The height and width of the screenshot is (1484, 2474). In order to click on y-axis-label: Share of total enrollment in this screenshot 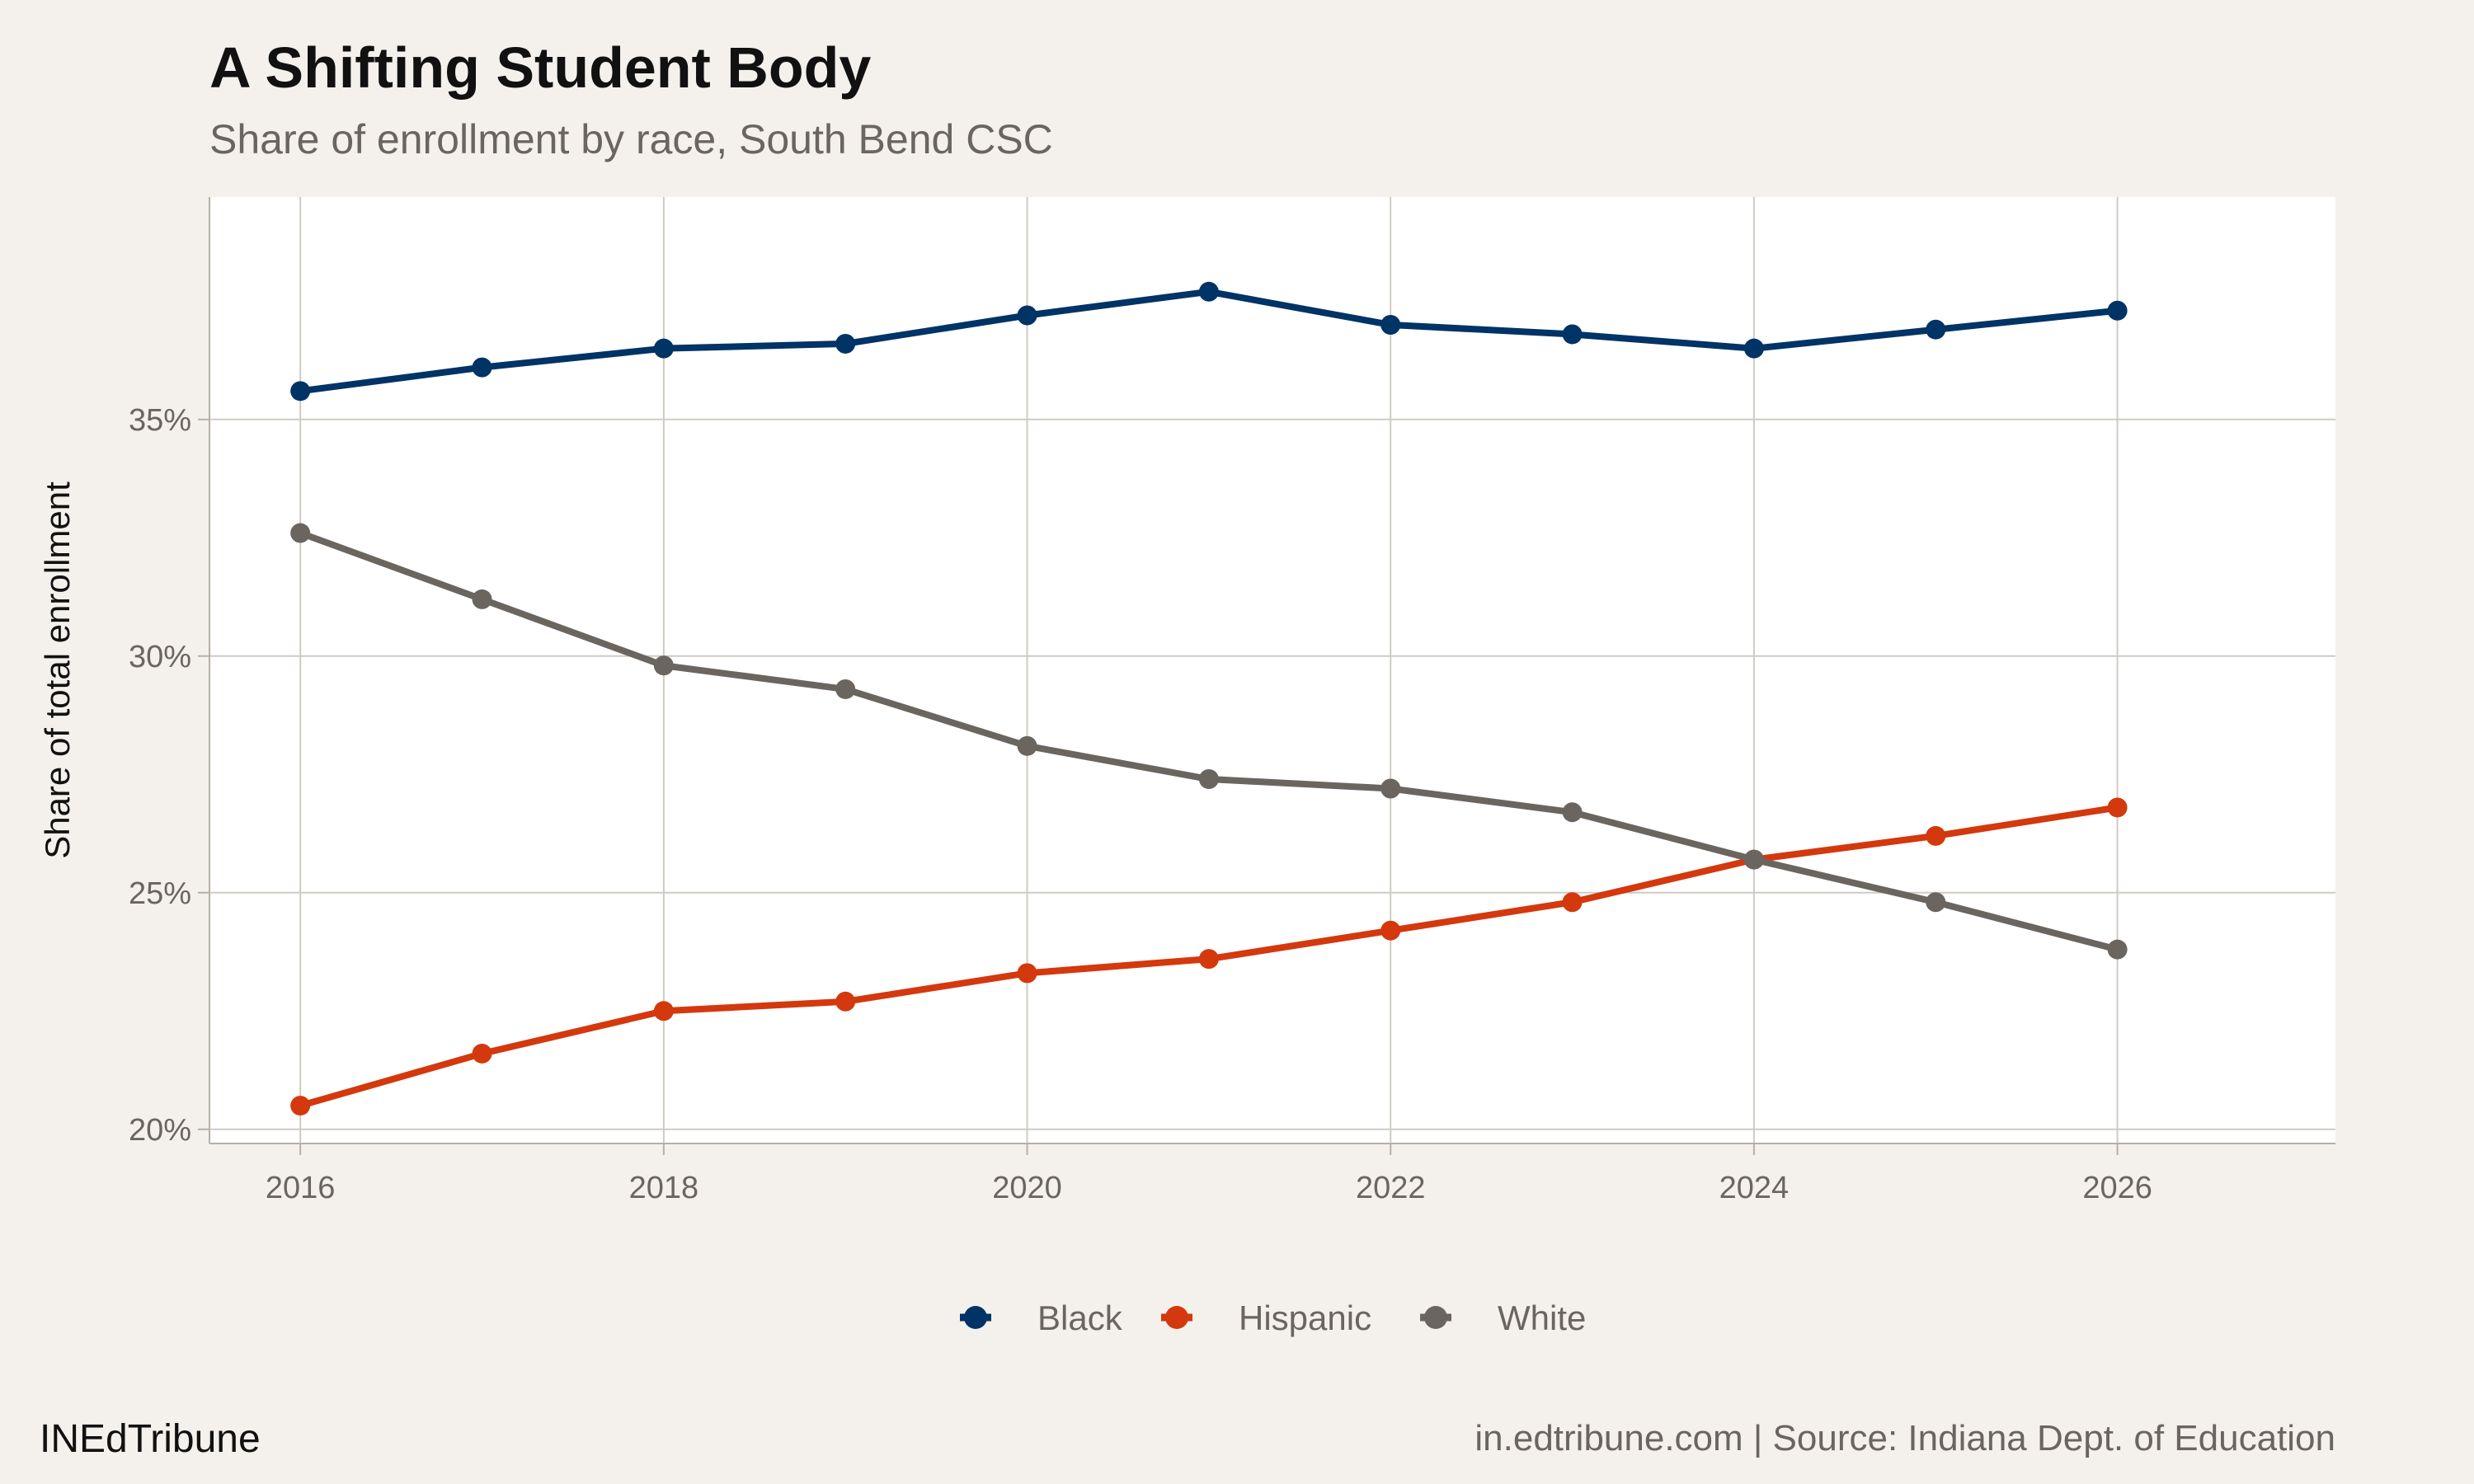, I will do `click(57, 670)`.